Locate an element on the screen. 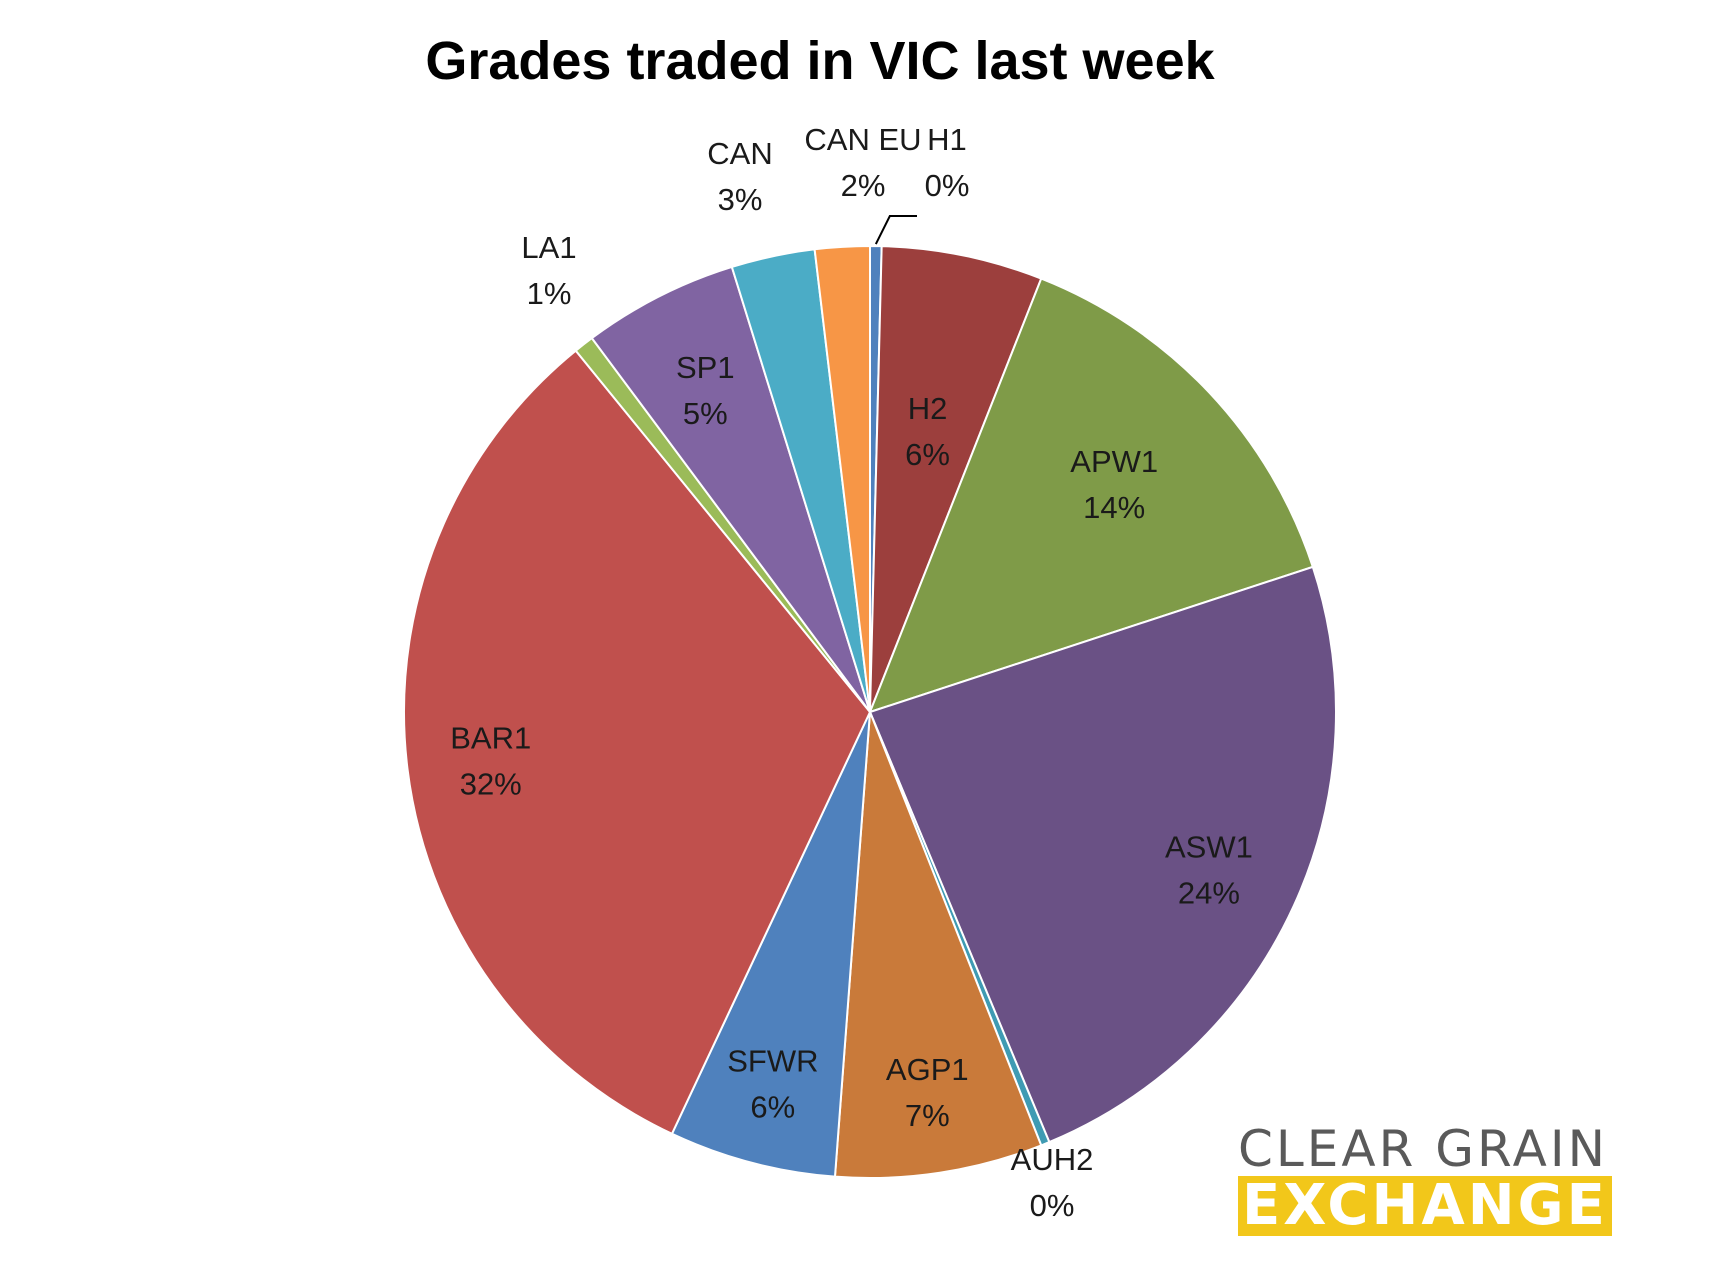 The image size is (1717, 1286). slice-sp1 is located at coordinates (730, 489).